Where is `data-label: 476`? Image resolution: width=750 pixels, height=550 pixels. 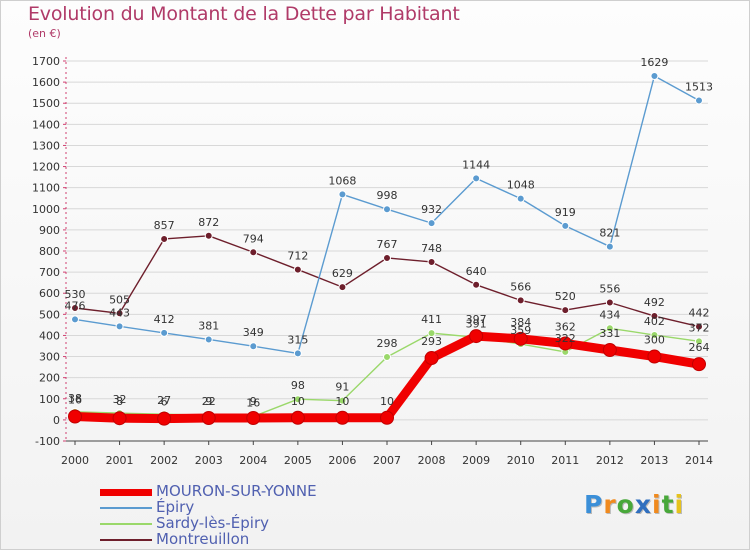
data-label: 476 is located at coordinates (75, 305).